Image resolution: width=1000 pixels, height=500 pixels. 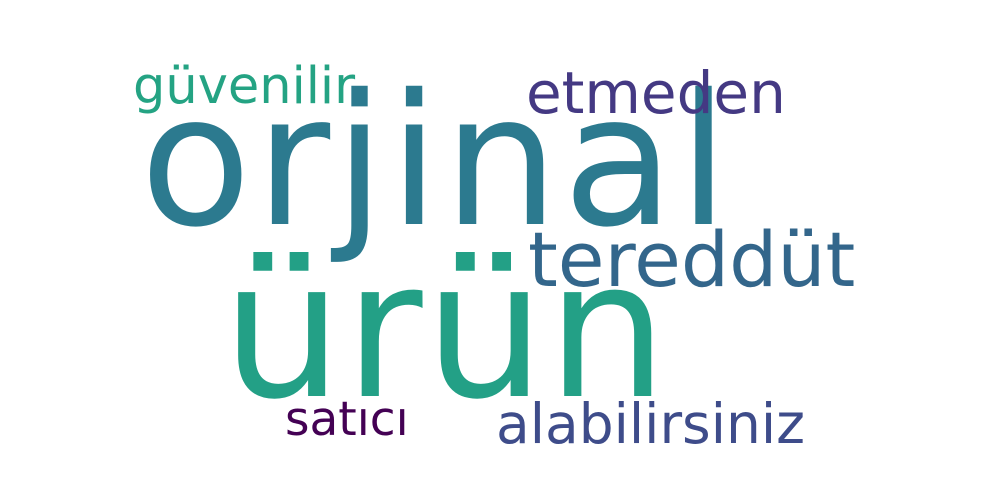 I want to click on word-guvenilir: güvenilir, so click(x=244, y=86).